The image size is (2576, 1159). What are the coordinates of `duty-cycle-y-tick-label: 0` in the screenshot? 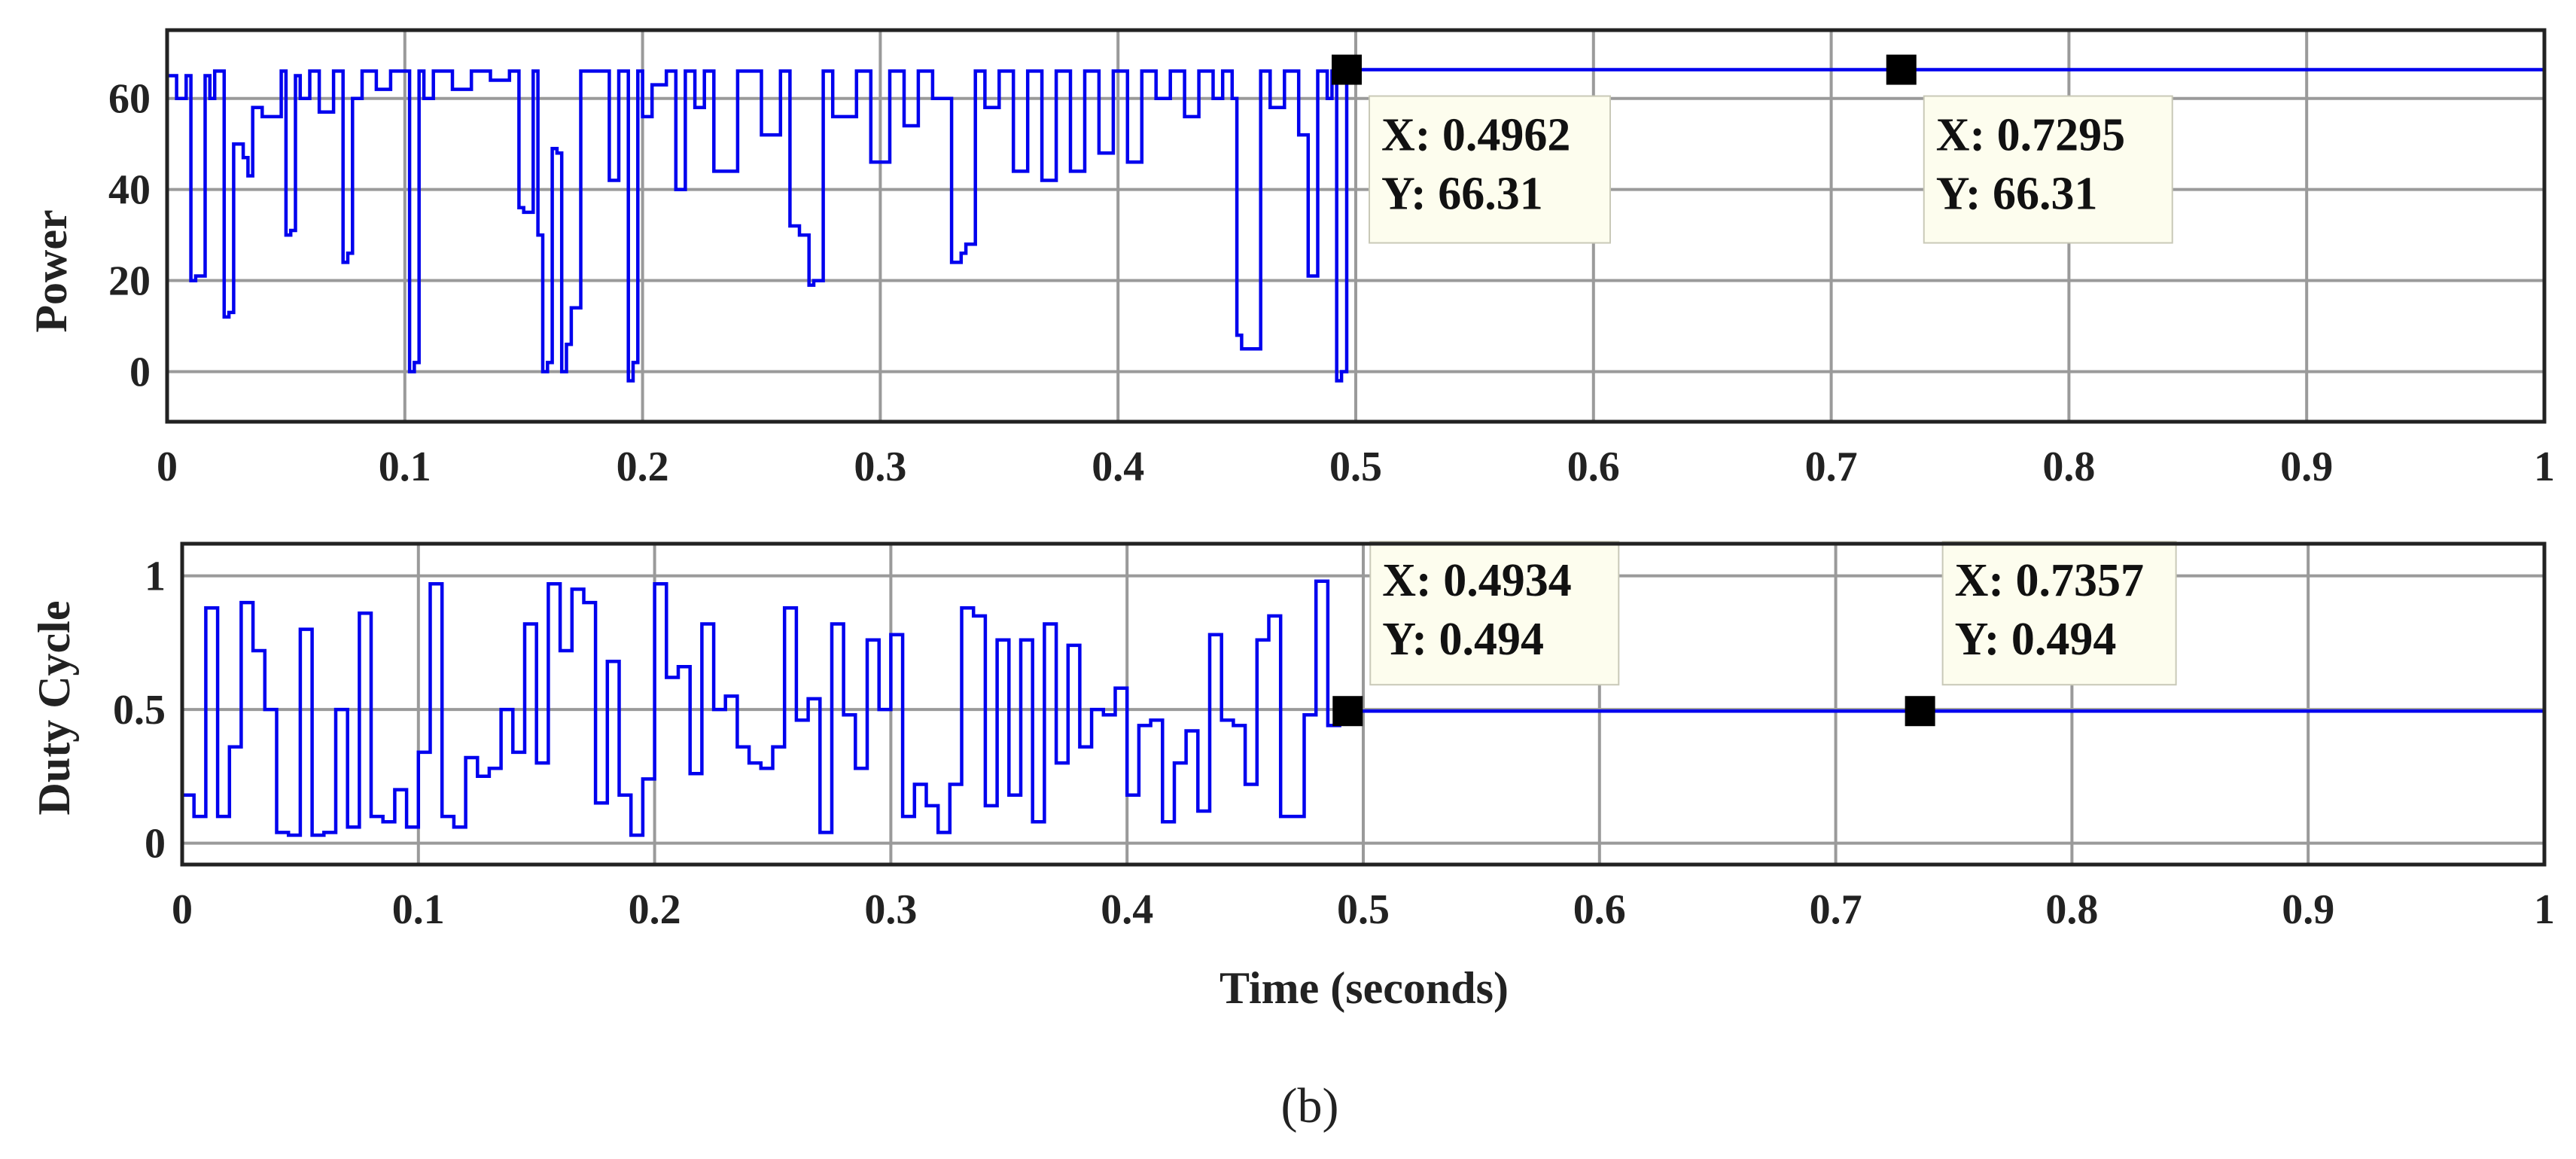 It's located at (156, 844).